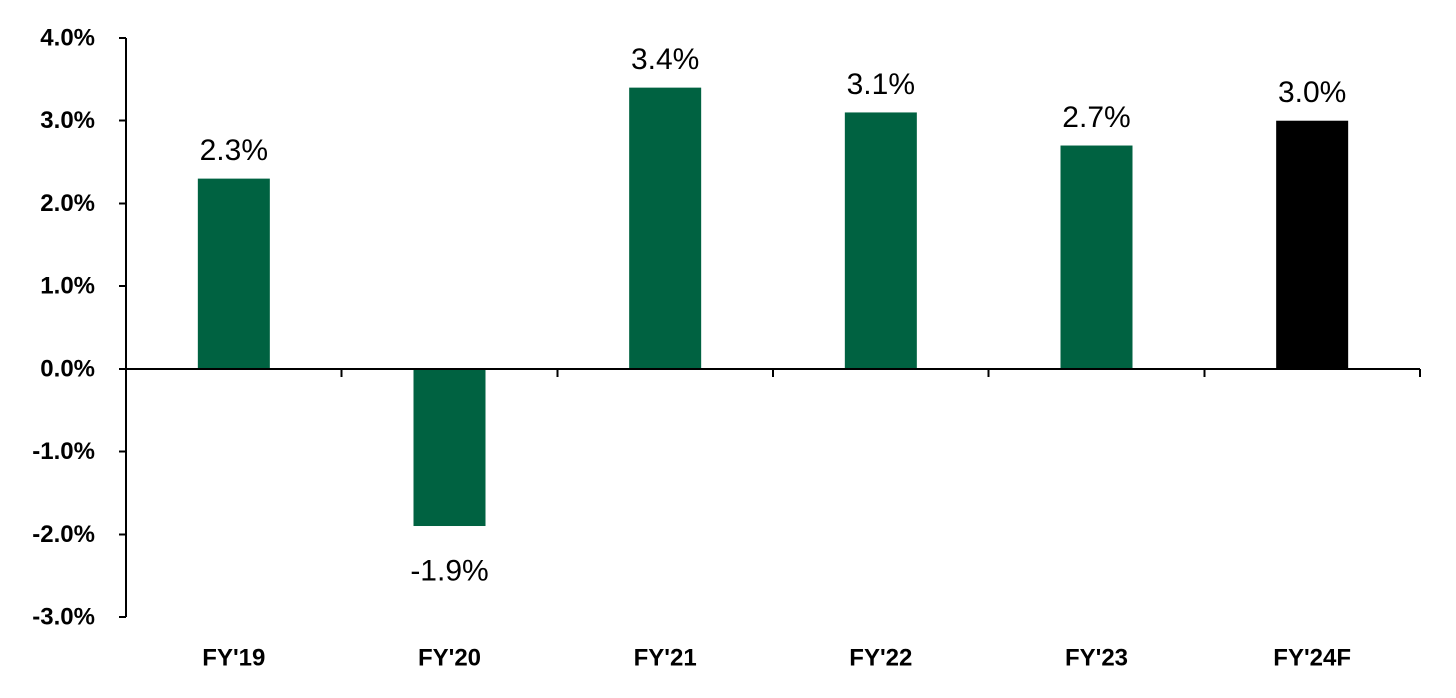 The image size is (1456, 698). Describe the element at coordinates (67, 120) in the screenshot. I see `y-tick-label: 3.0%` at that location.